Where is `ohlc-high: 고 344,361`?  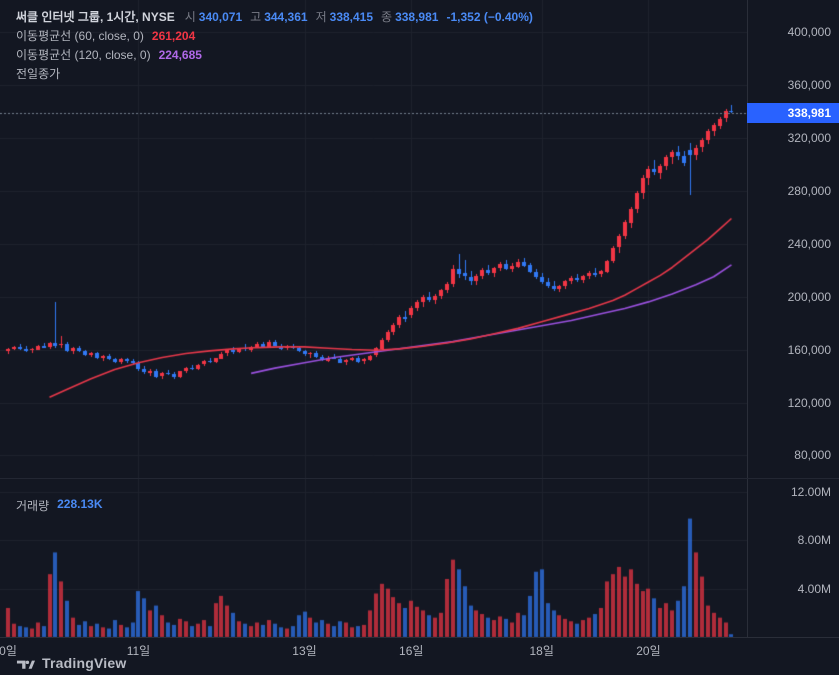
ohlc-high: 고 344,361 is located at coordinates (278, 17).